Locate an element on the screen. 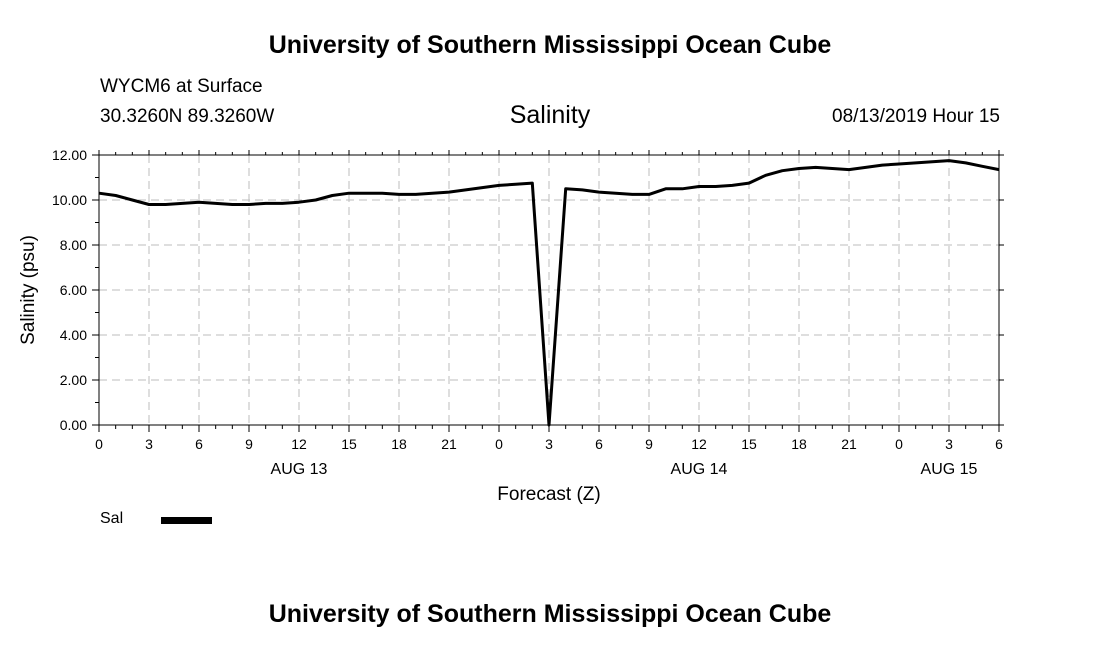 The width and height of the screenshot is (1100, 650). y-tick-label: 8.00 is located at coordinates (73, 245).